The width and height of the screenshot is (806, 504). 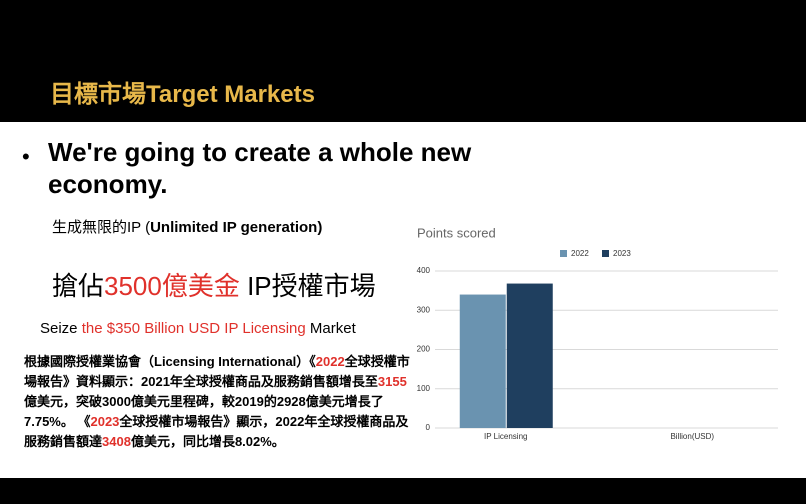 I want to click on text-segment: 3500億美金, so click(x=172, y=286).